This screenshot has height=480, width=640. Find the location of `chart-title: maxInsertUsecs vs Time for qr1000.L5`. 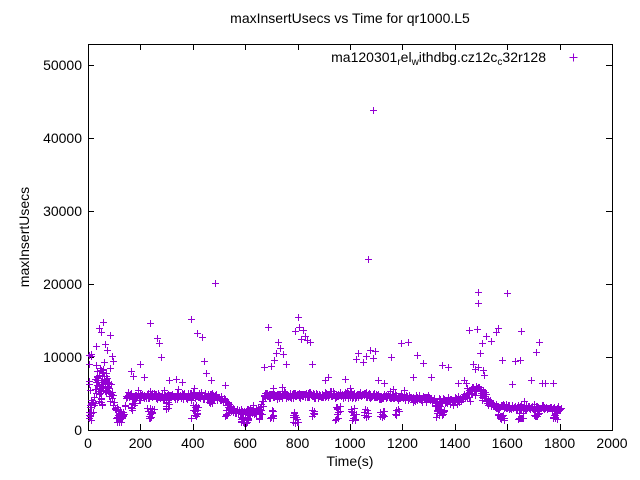

chart-title: maxInsertUsecs vs Time for qr1000.L5 is located at coordinates (350, 18).